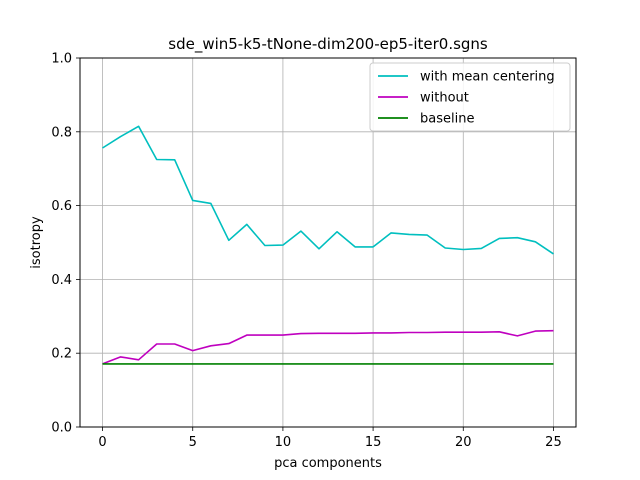 The image size is (640, 480). I want to click on x-tick-label: 0, so click(102, 442).